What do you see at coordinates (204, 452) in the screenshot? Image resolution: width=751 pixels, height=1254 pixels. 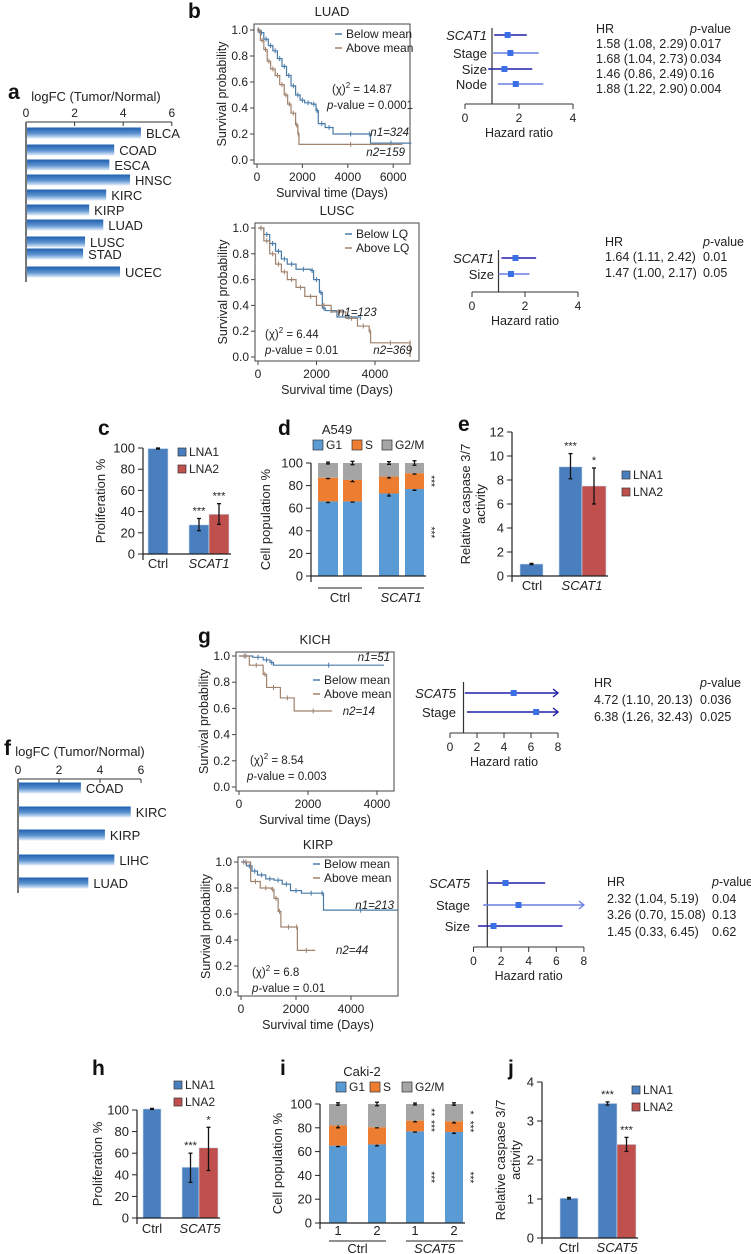 I see `legend-label: LNA1` at bounding box center [204, 452].